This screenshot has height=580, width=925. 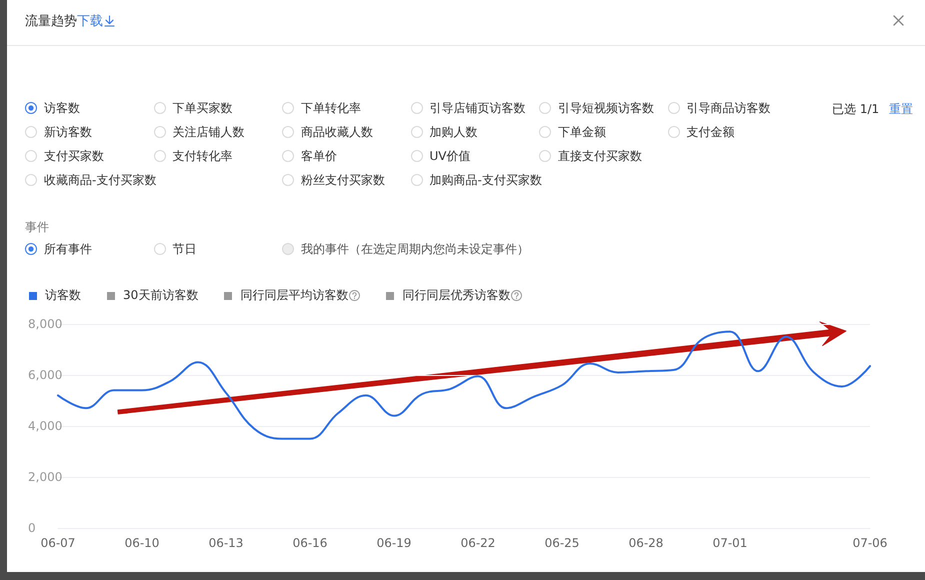 I want to click on x-tick-label: 06-16, so click(x=310, y=543).